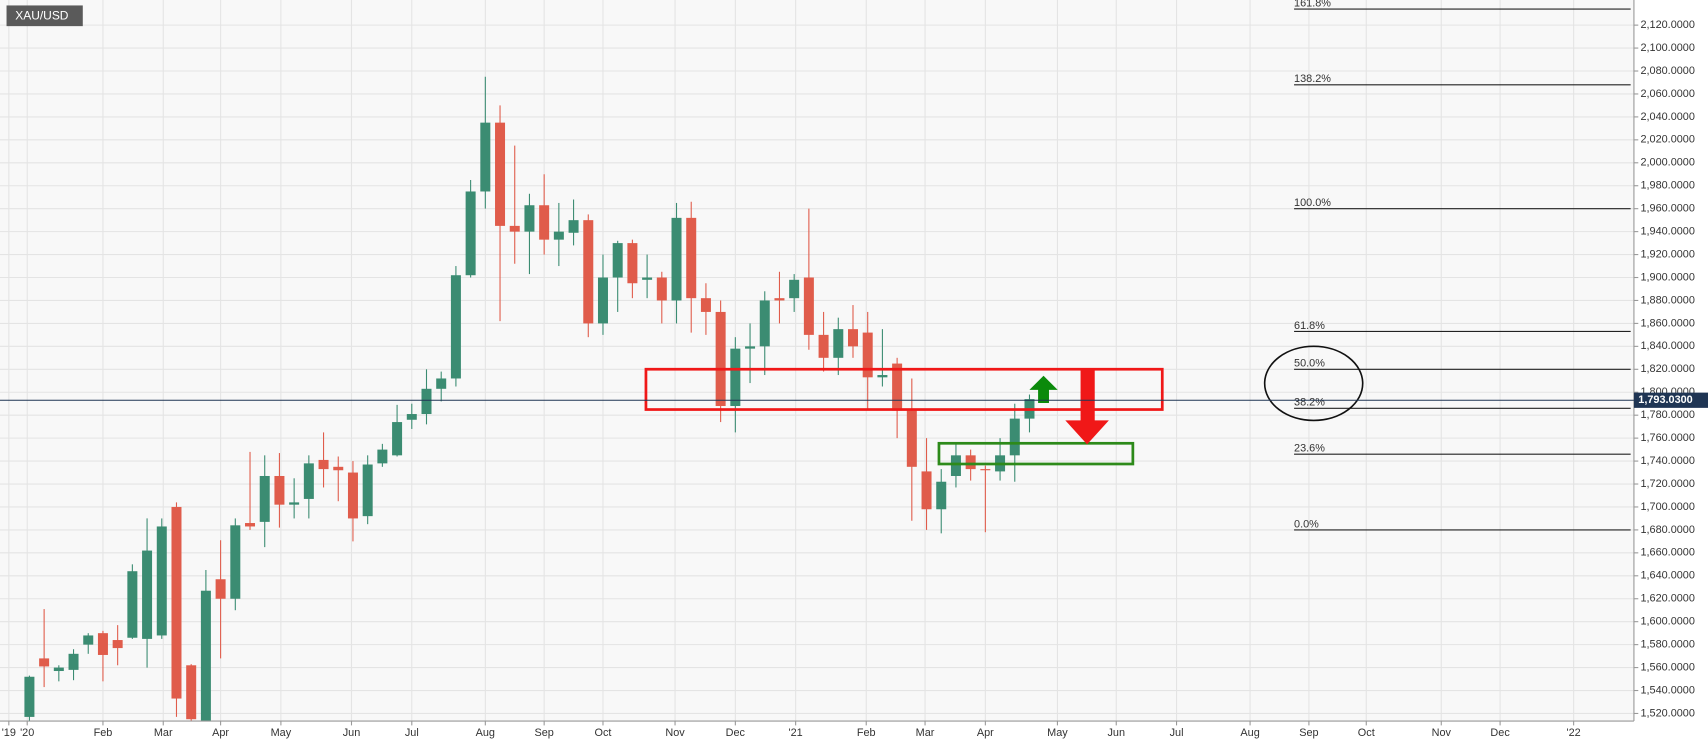  I want to click on fib-label: 161.8%, so click(1312, 4).